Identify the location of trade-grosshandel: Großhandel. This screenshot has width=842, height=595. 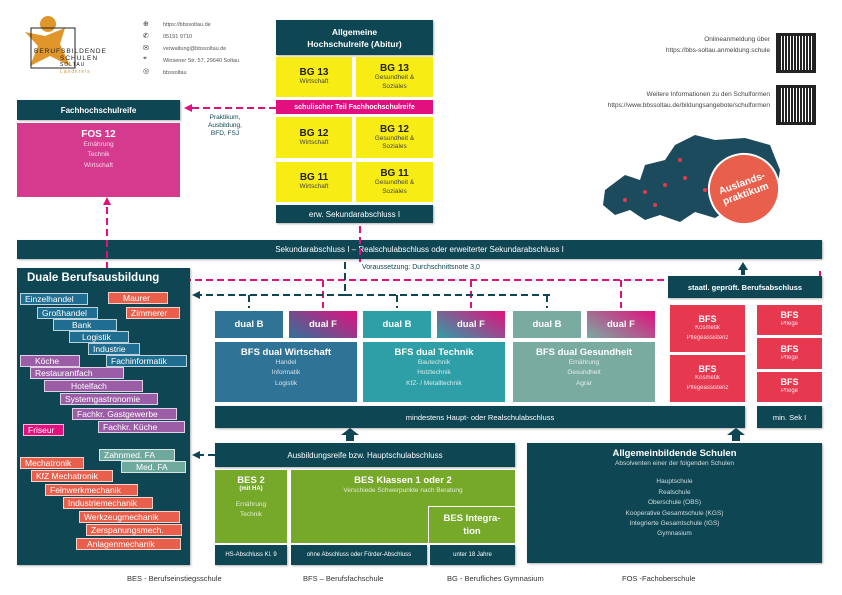
(67, 313).